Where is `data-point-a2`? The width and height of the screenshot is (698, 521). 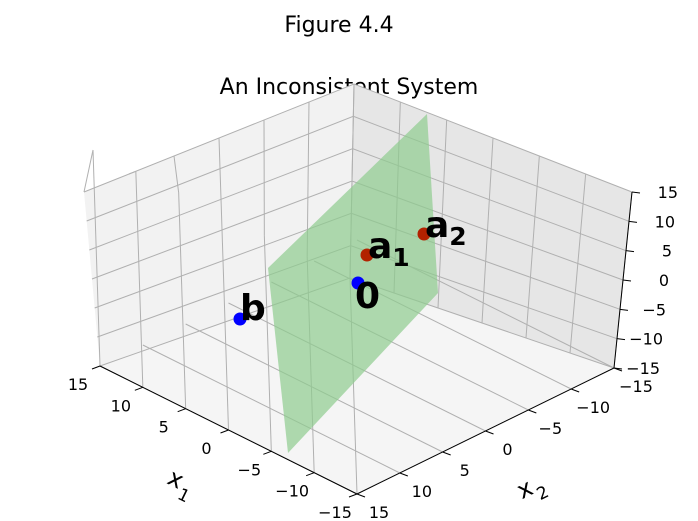 data-point-a2 is located at coordinates (424, 234).